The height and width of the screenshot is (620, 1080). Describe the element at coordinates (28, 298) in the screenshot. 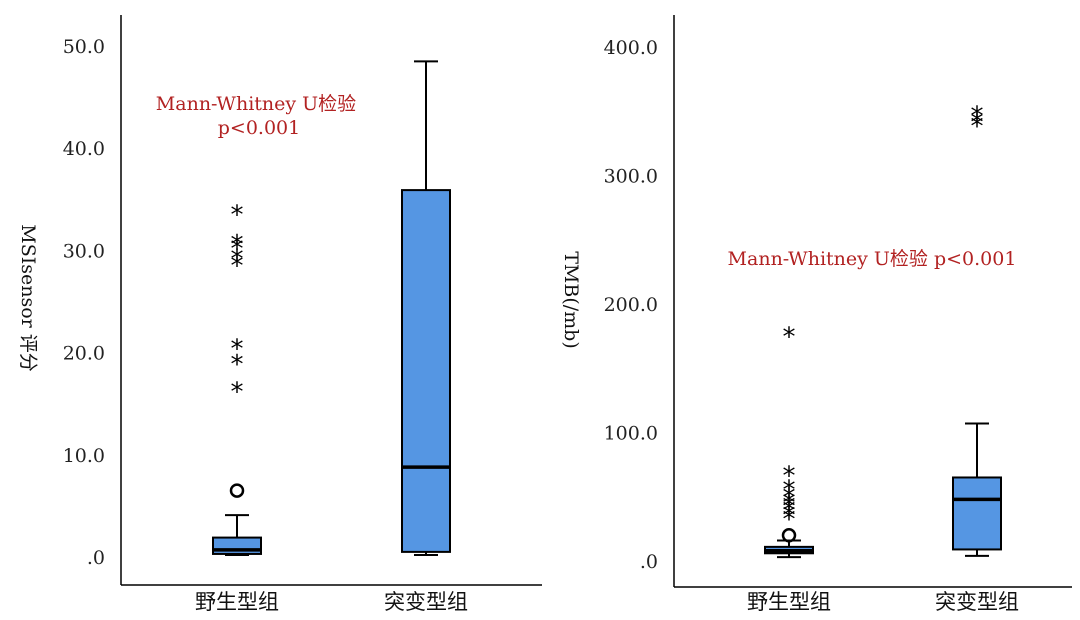

I see `y-axis-label: MSIsensor 评分` at that location.